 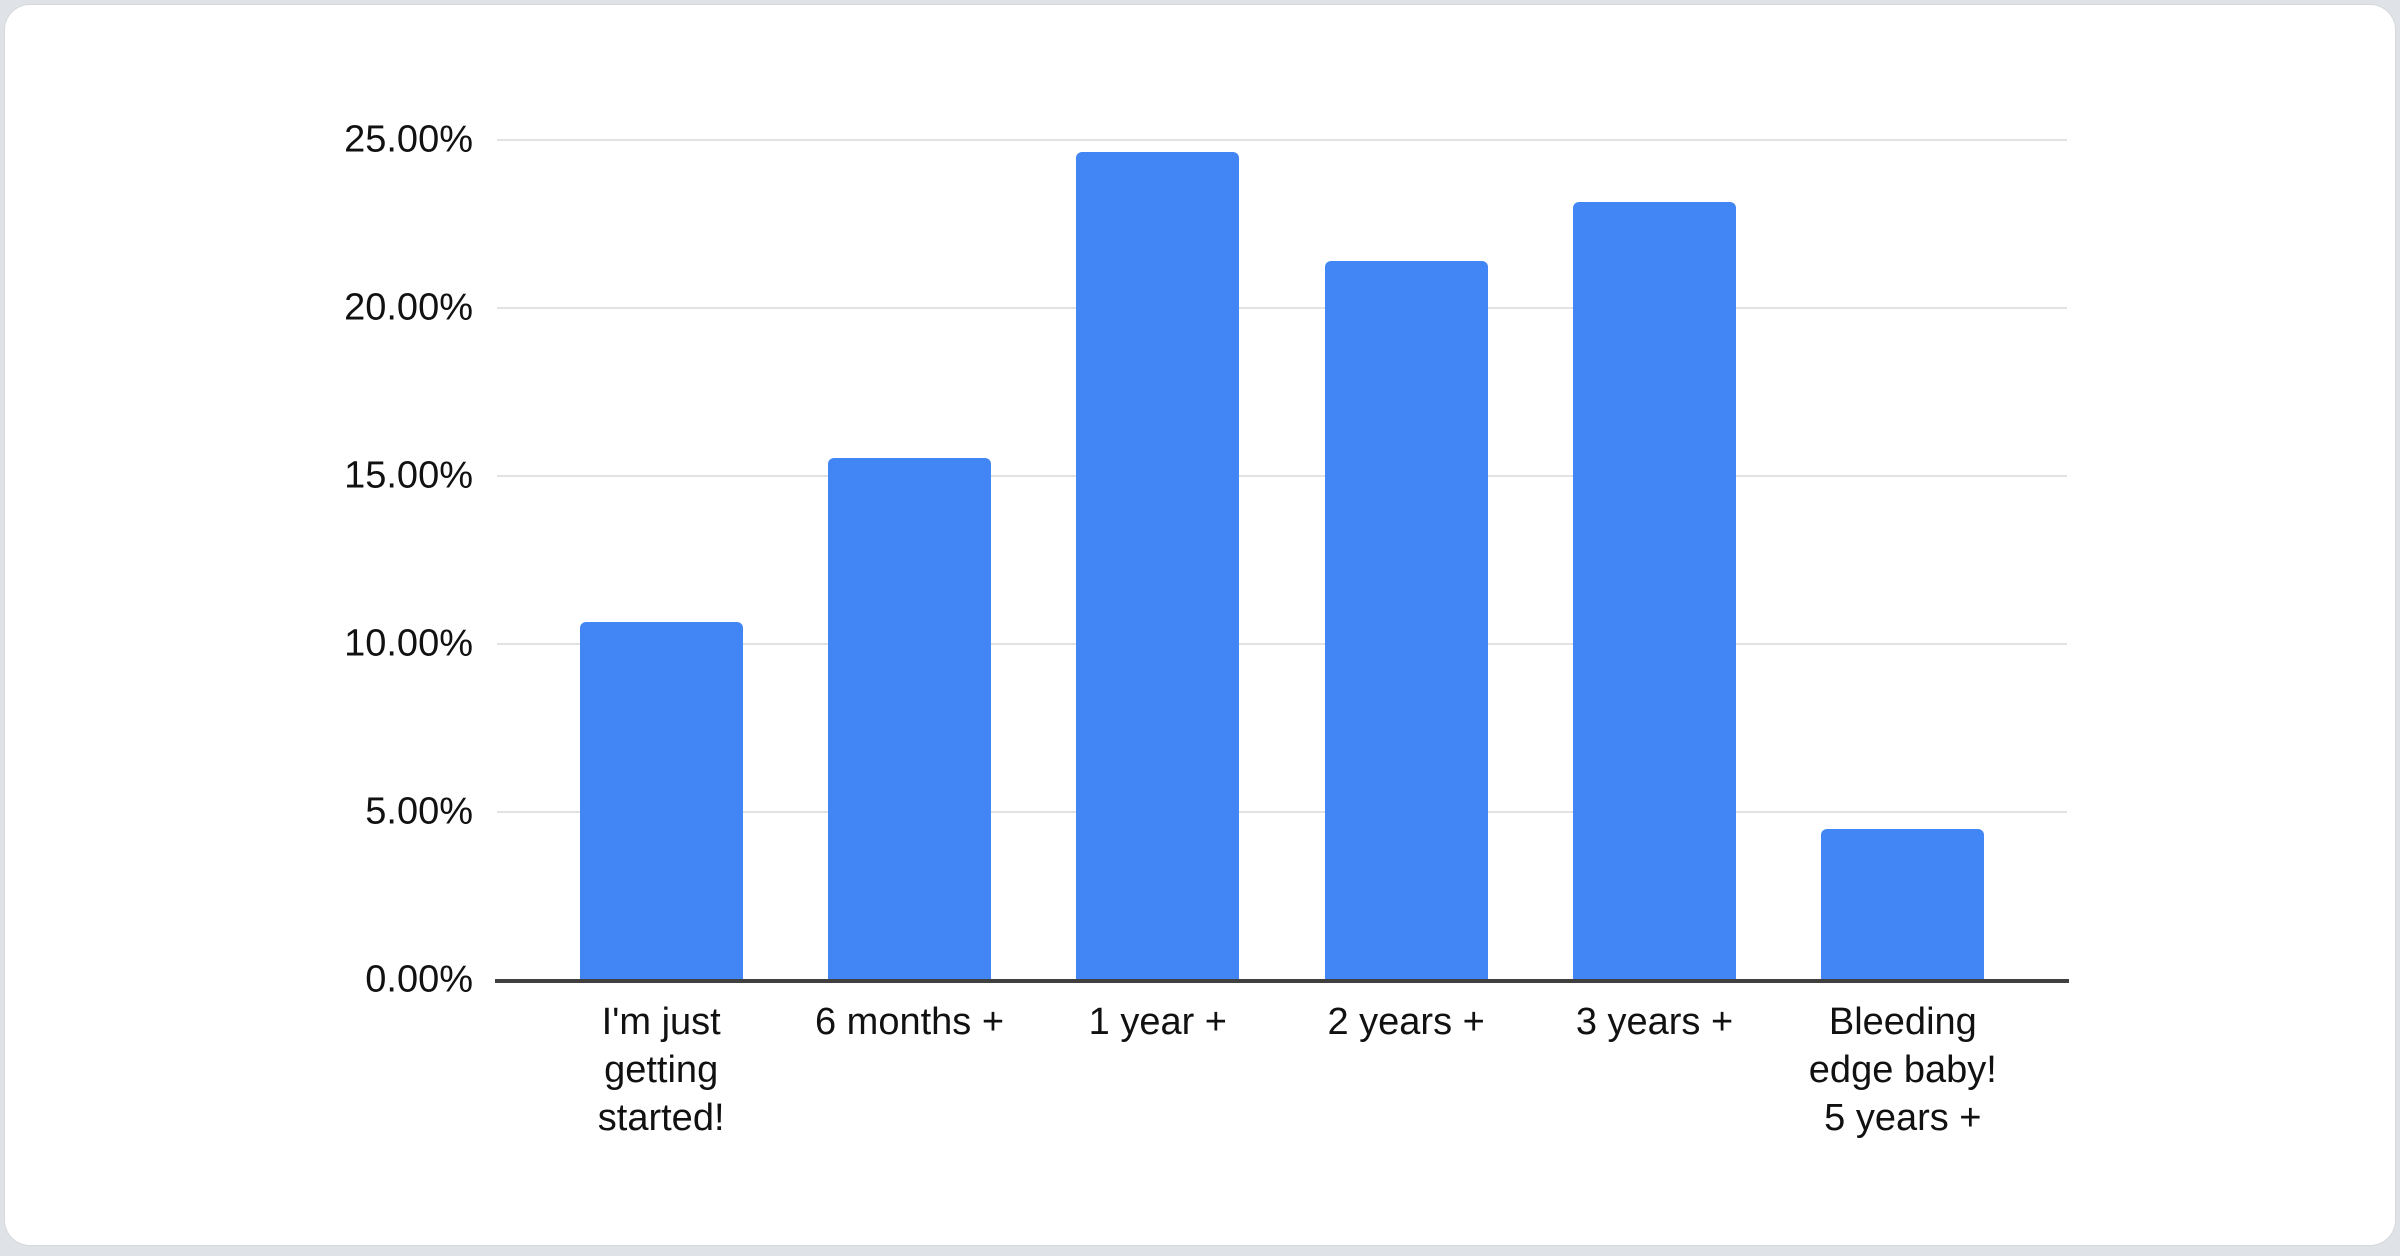 What do you see at coordinates (408, 307) in the screenshot?
I see `y-axis-tick-label: 20.00%` at bounding box center [408, 307].